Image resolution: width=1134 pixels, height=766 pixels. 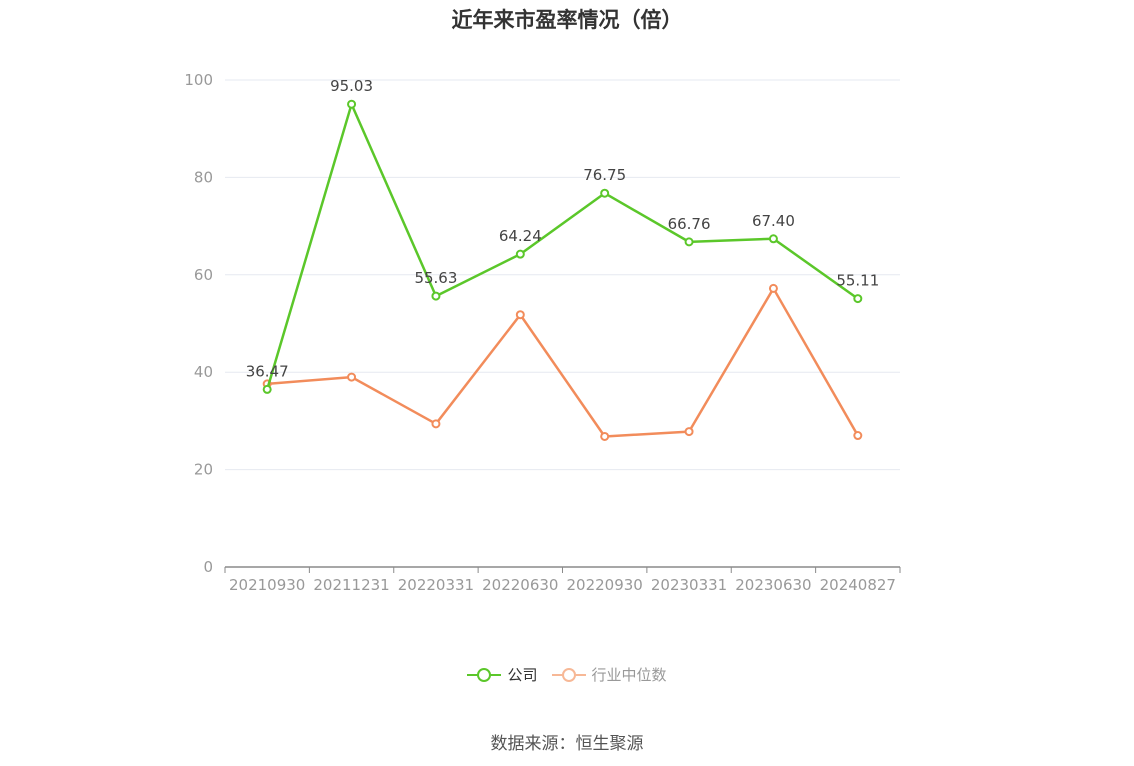 I want to click on data-label: 64.24, so click(x=520, y=236).